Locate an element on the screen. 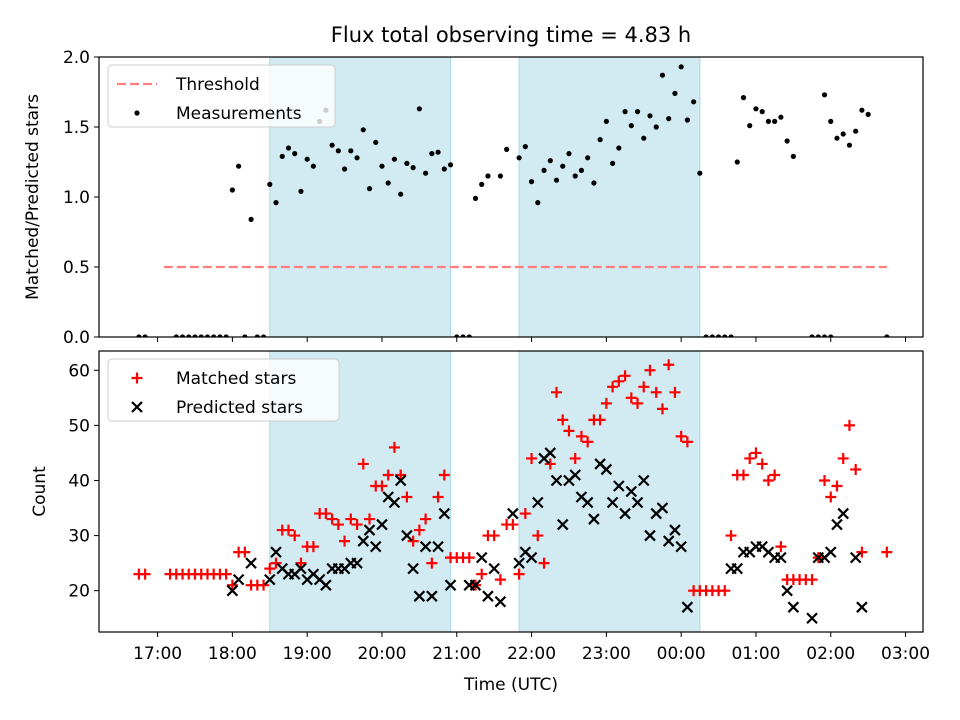 This screenshot has width=960, height=720. x-tick-label: 18:00 is located at coordinates (232, 654).